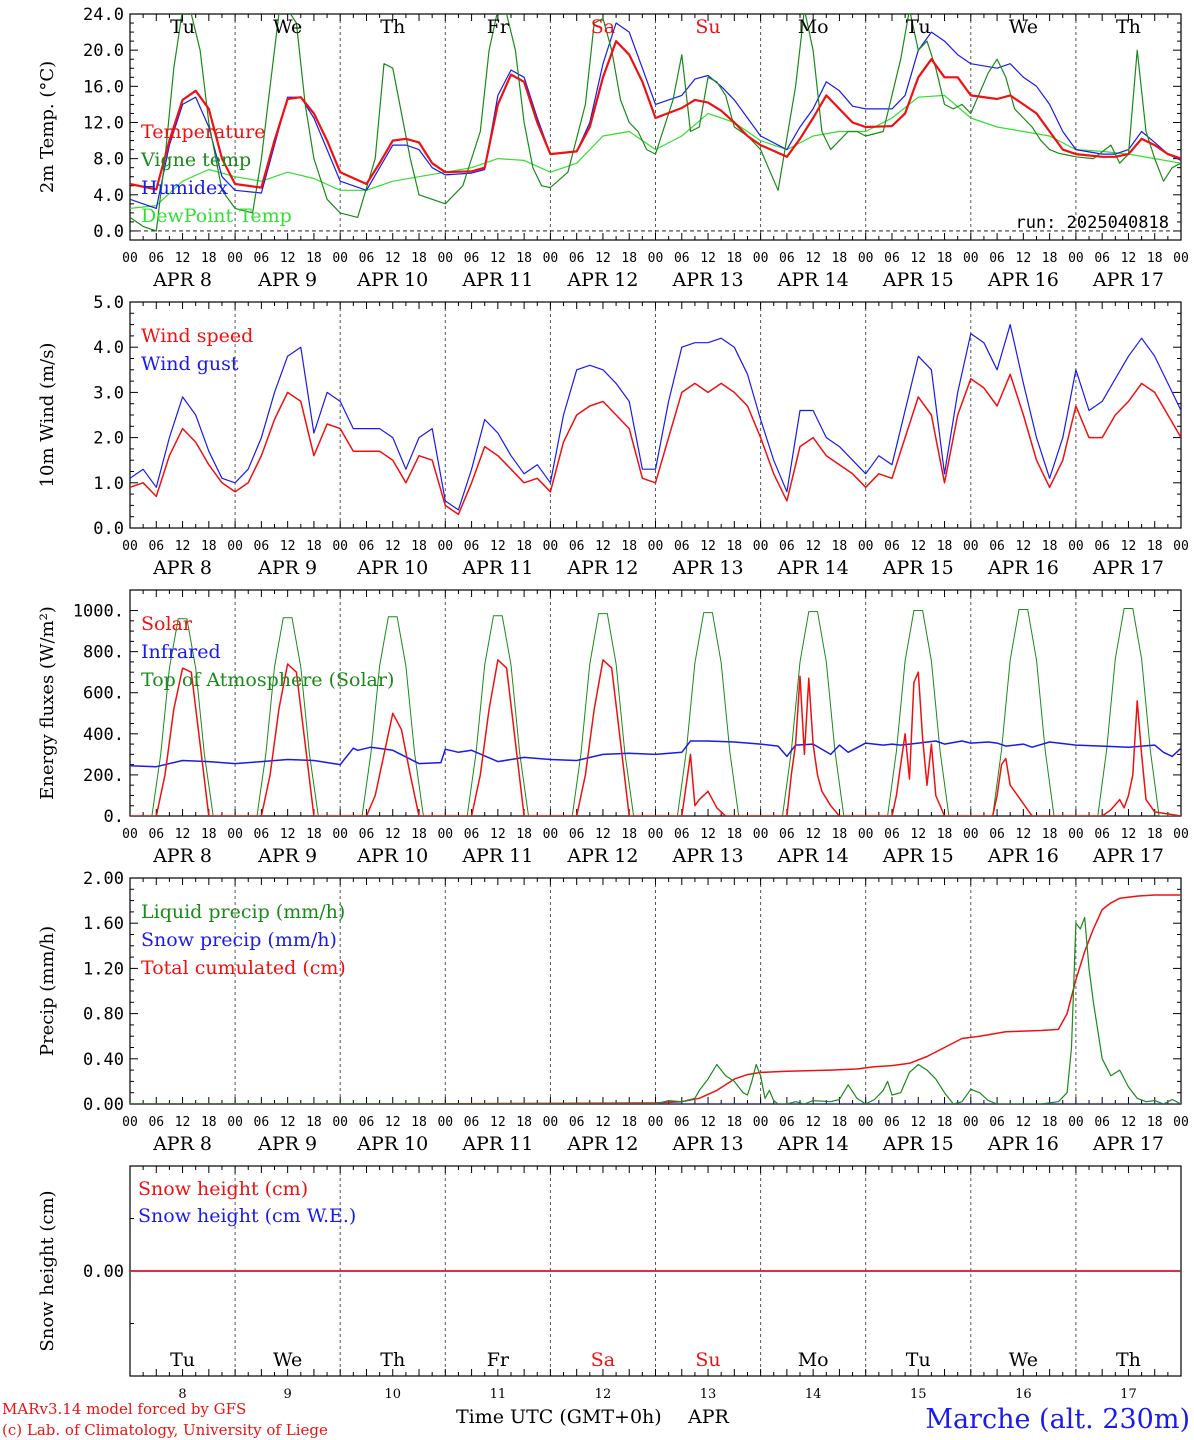 The height and width of the screenshot is (1440, 1194). Describe the element at coordinates (813, 27) in the screenshot. I see `weekday-label: Mo` at that location.